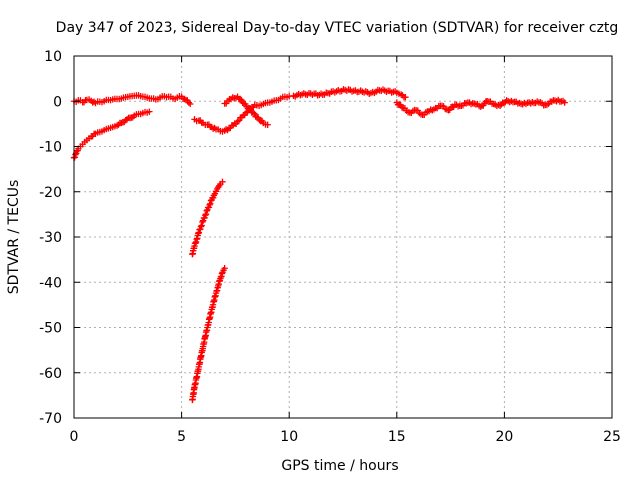 This screenshot has height=480, width=640. Describe the element at coordinates (181, 437) in the screenshot. I see `x-tick-label: 5` at that location.